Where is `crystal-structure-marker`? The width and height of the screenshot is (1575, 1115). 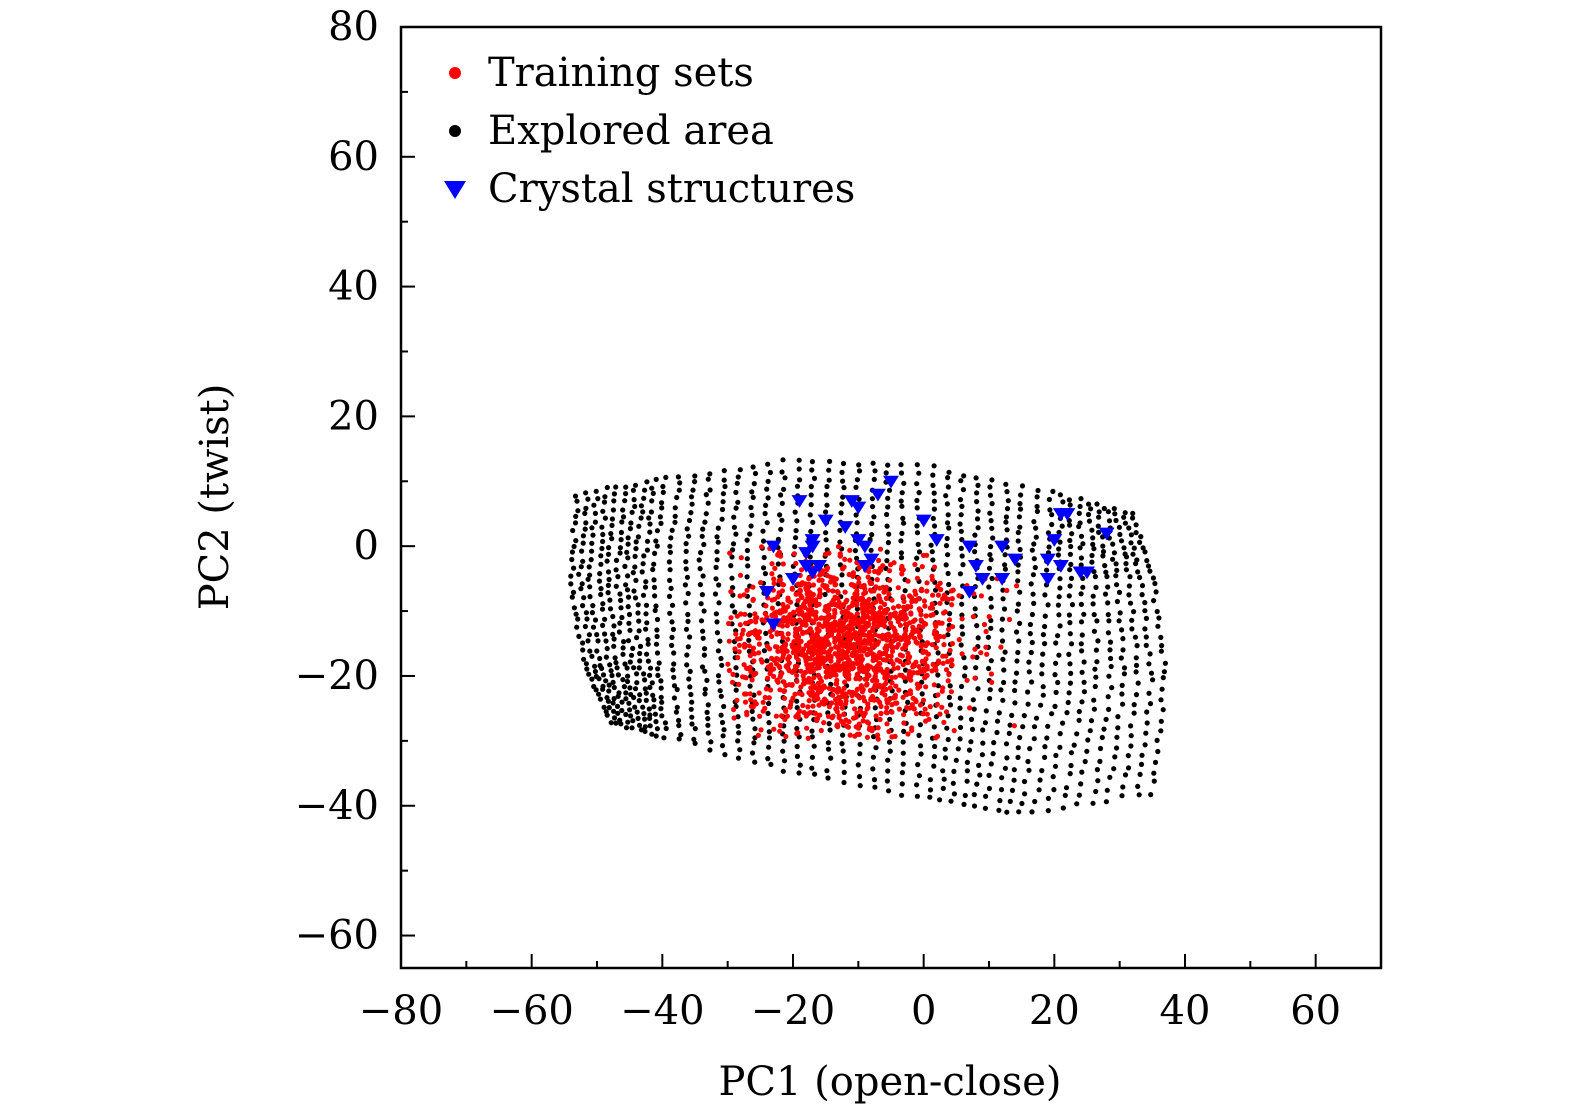
crystal-structure-marker is located at coordinates (1054, 540).